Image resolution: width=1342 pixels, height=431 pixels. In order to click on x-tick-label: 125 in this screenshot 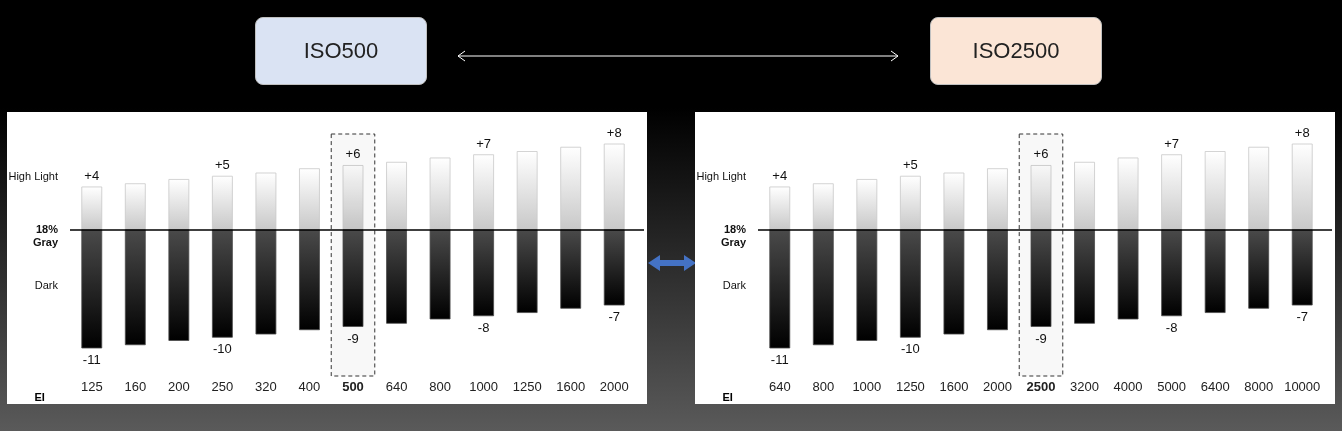, I will do `click(91, 386)`.